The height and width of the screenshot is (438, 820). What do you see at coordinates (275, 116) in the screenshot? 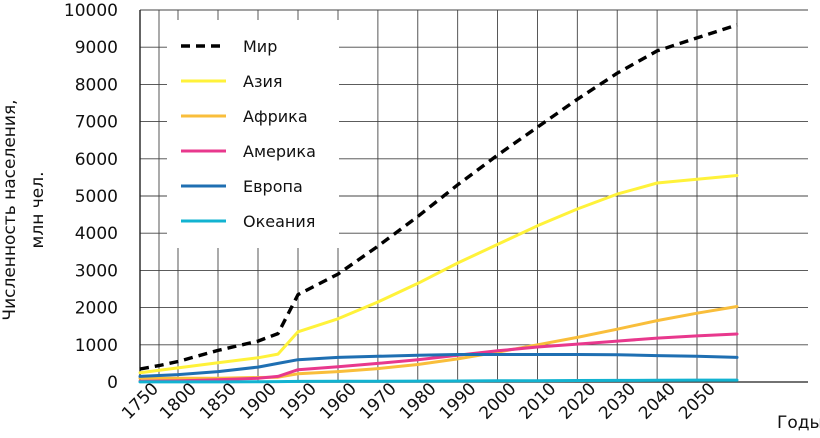
I see `legend-label: Африка` at bounding box center [275, 116].